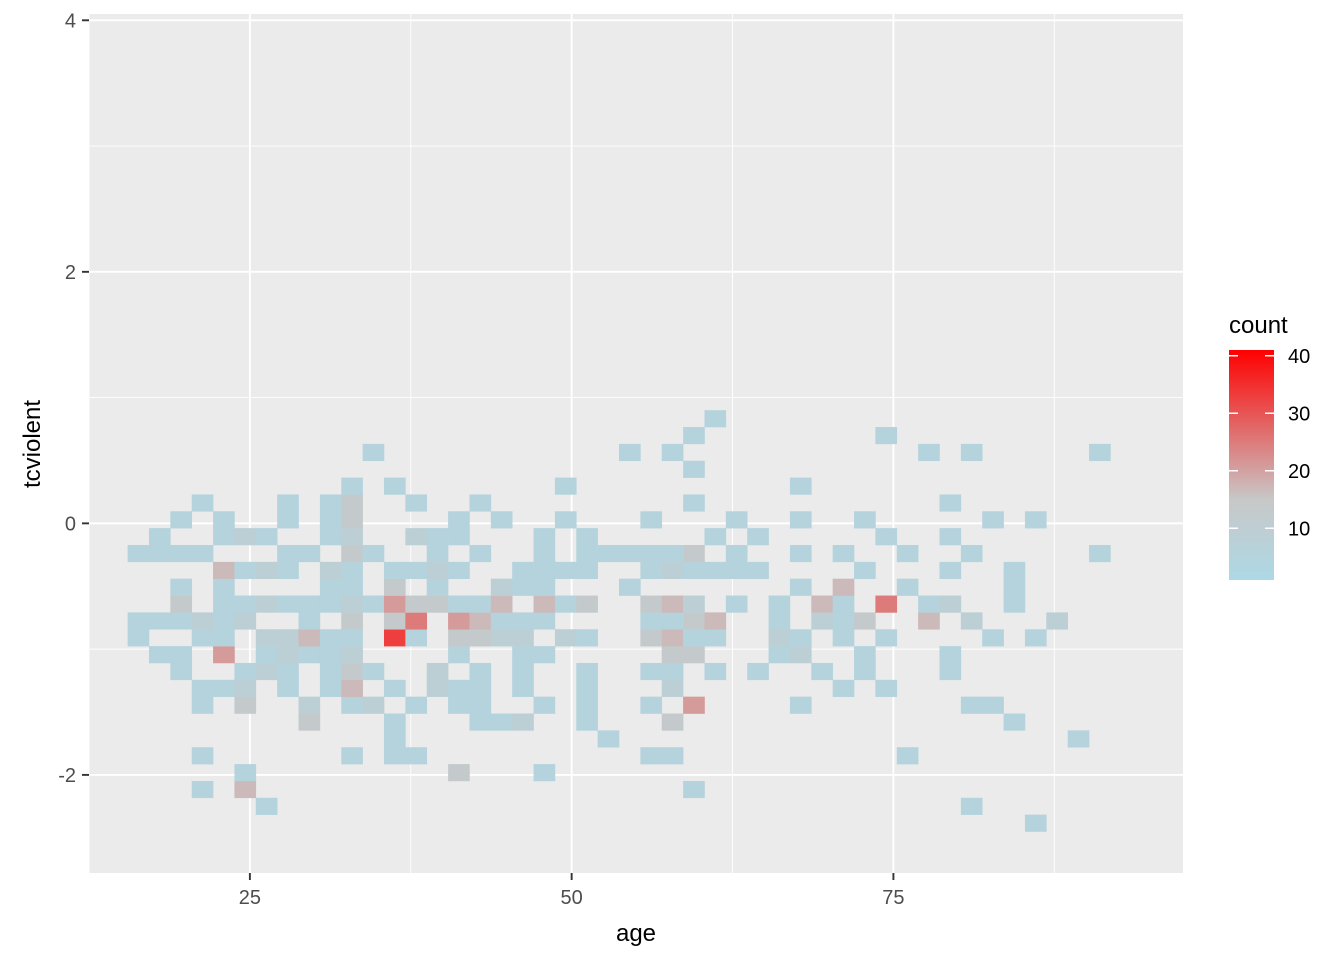  I want to click on legend-label: 20, so click(1299, 472).